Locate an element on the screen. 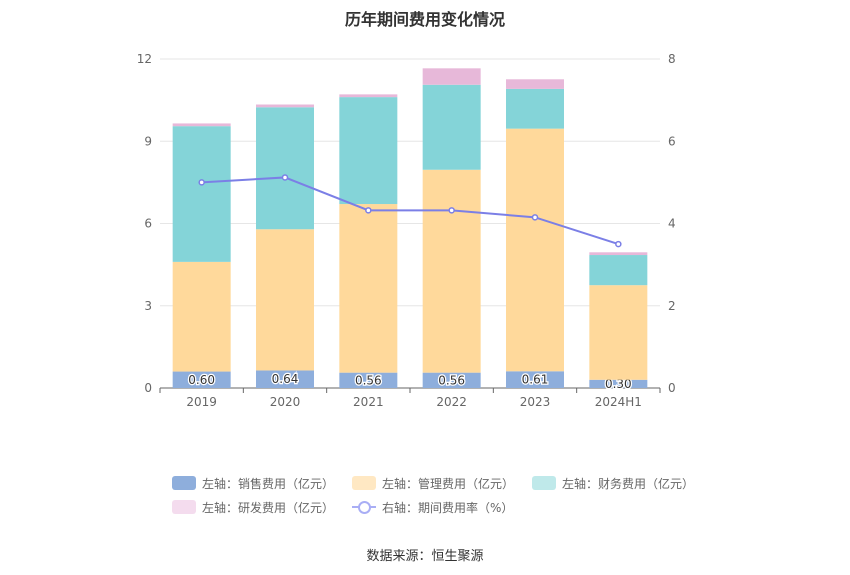  legend-label-expense-rate: 右轴：期间费用率（%） is located at coordinates (448, 507).